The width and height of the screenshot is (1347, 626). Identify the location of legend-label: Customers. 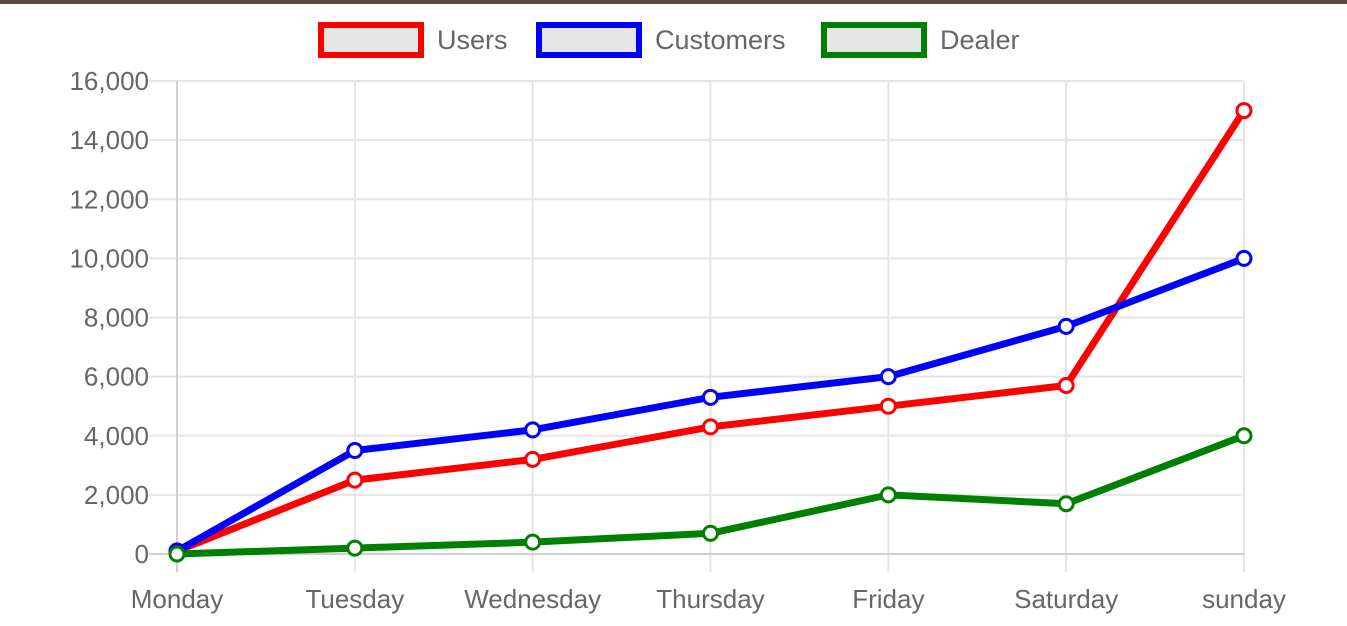
(720, 40).